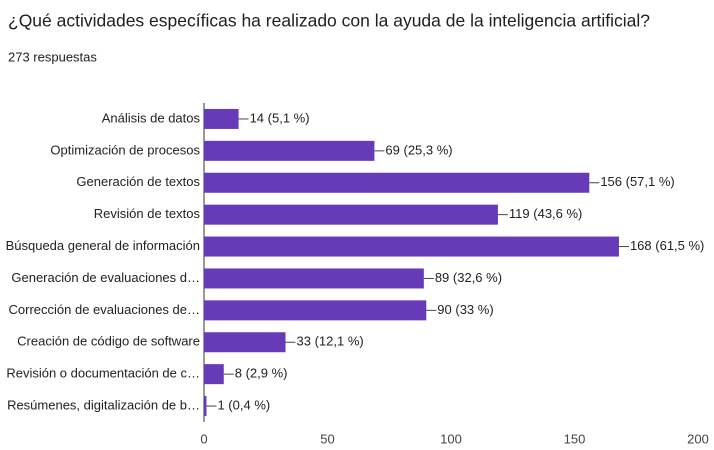 The height and width of the screenshot is (450, 714). Describe the element at coordinates (330, 341) in the screenshot. I see `data-label: 33 (12,1 %)` at that location.